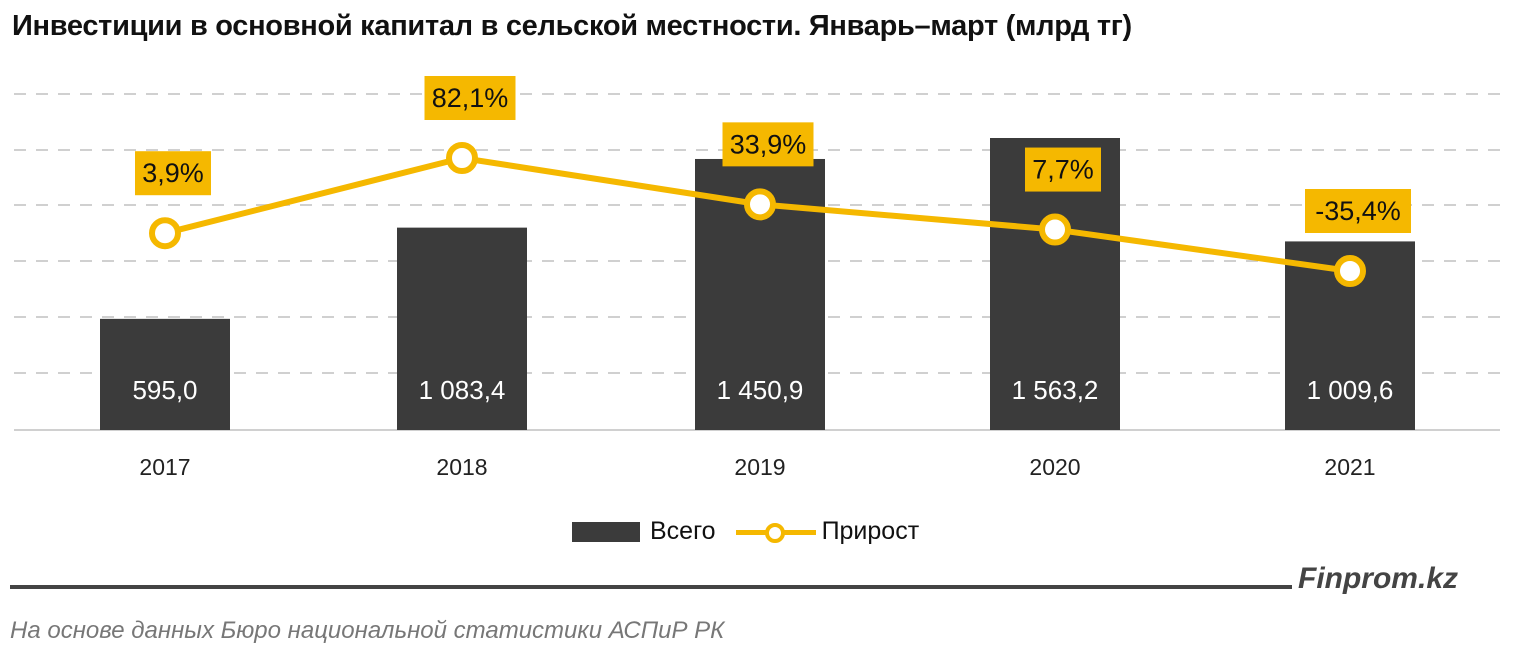 This screenshot has height=665, width=1515. Describe the element at coordinates (759, 467) in the screenshot. I see `x-tick-label: 2019` at that location.